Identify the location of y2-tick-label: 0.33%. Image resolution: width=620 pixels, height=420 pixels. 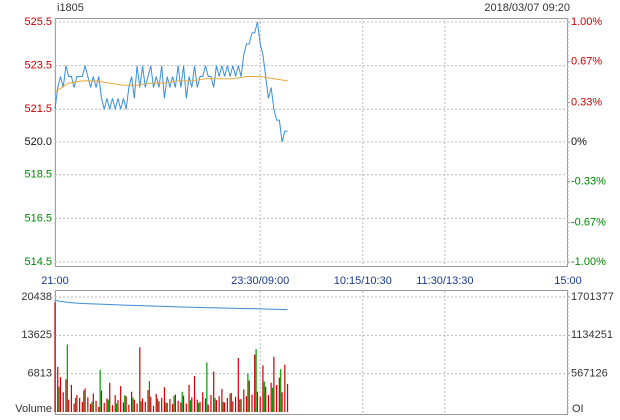
(586, 102).